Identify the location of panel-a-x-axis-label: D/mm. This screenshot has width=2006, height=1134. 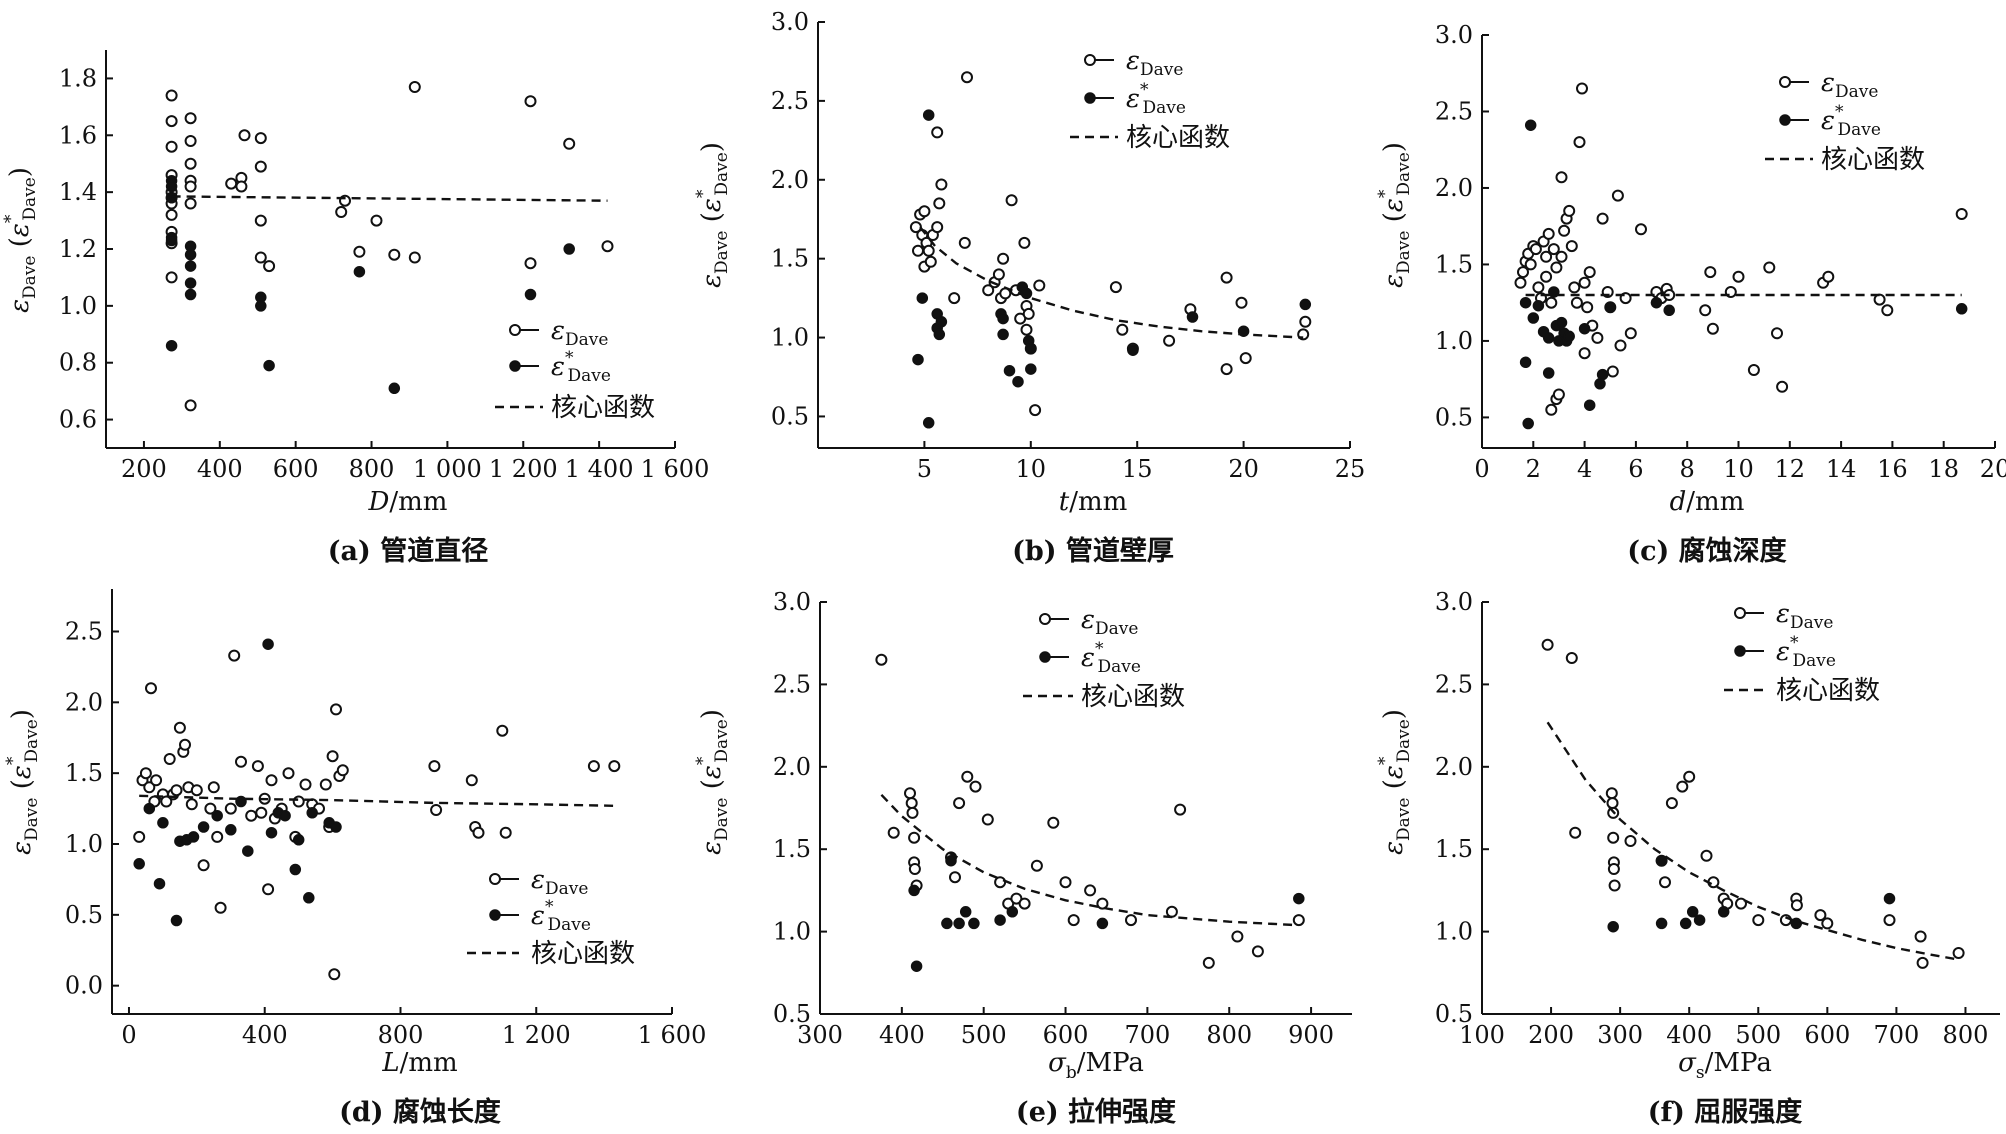
(408, 502).